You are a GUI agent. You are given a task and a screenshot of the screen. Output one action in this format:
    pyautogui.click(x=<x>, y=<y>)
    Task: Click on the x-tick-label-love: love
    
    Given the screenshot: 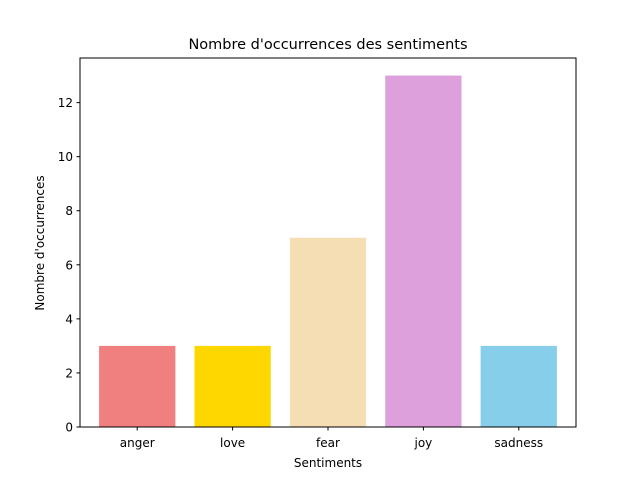 What is the action you would take?
    pyautogui.click(x=232, y=443)
    